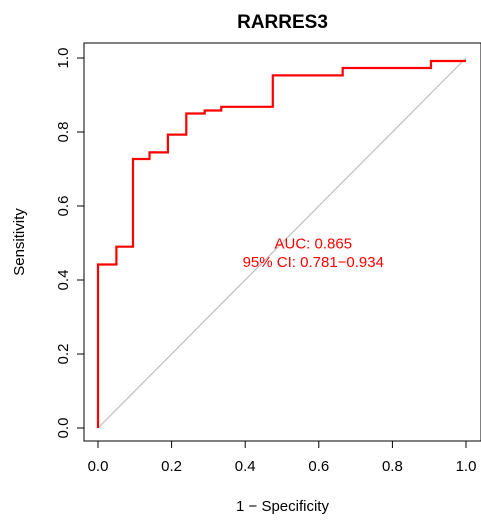 The height and width of the screenshot is (520, 481). Describe the element at coordinates (318, 466) in the screenshot. I see `x-tick-label: 0.6` at that location.